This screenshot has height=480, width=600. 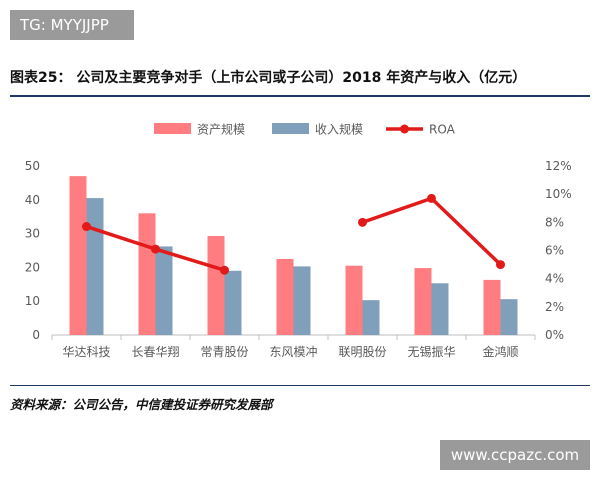 What do you see at coordinates (300, 96) in the screenshot?
I see `title-rule` at bounding box center [300, 96].